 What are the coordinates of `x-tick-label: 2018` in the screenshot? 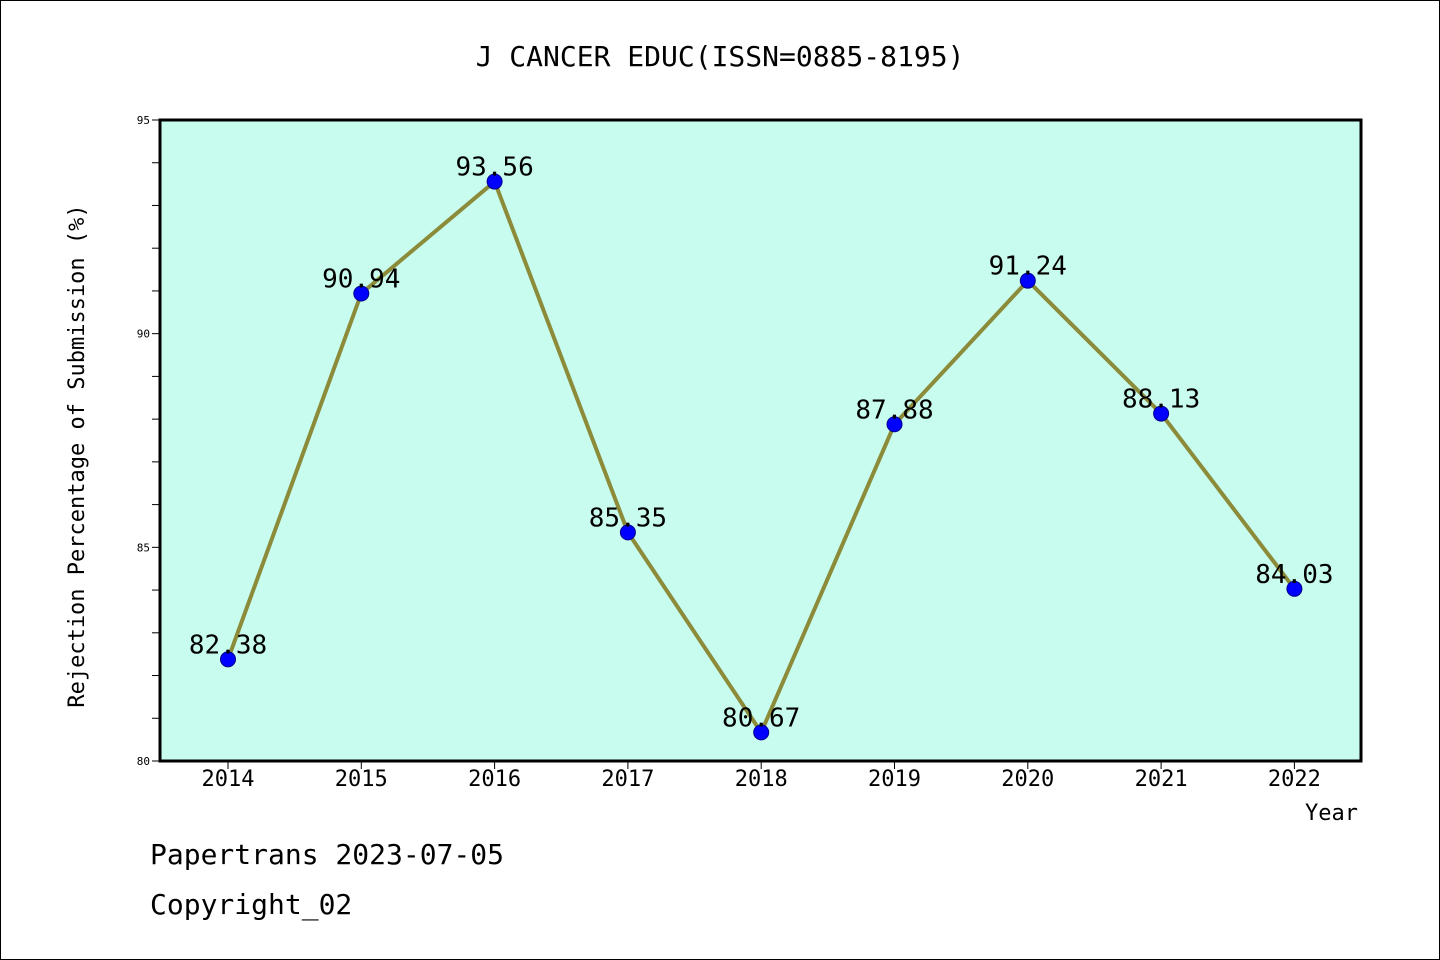 It's located at (761, 779).